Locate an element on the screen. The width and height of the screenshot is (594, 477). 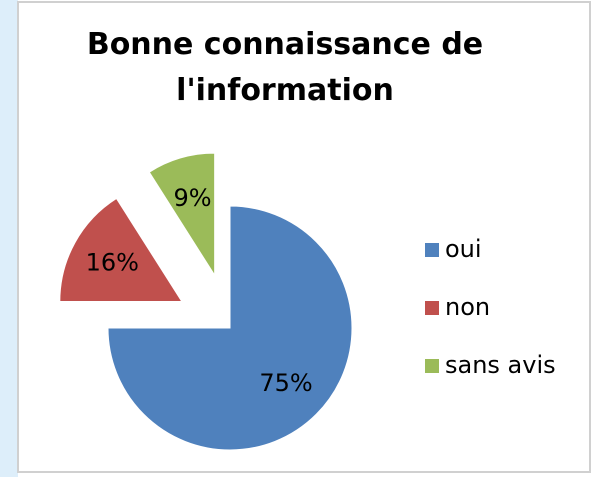
legend-label: non is located at coordinates (467, 307).